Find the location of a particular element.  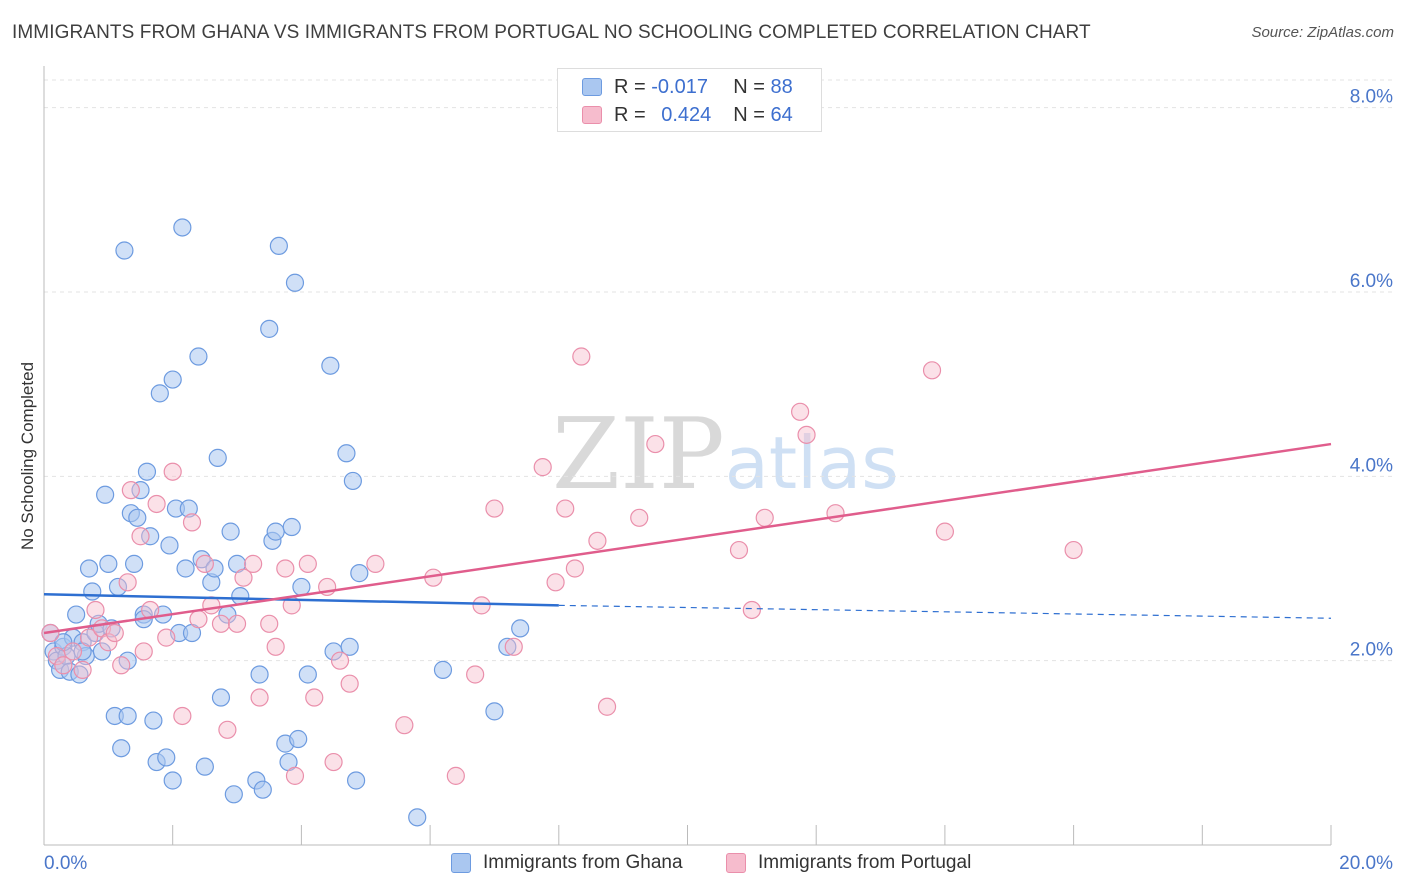

legend-swatch-portugal is located at coordinates (592, 115).